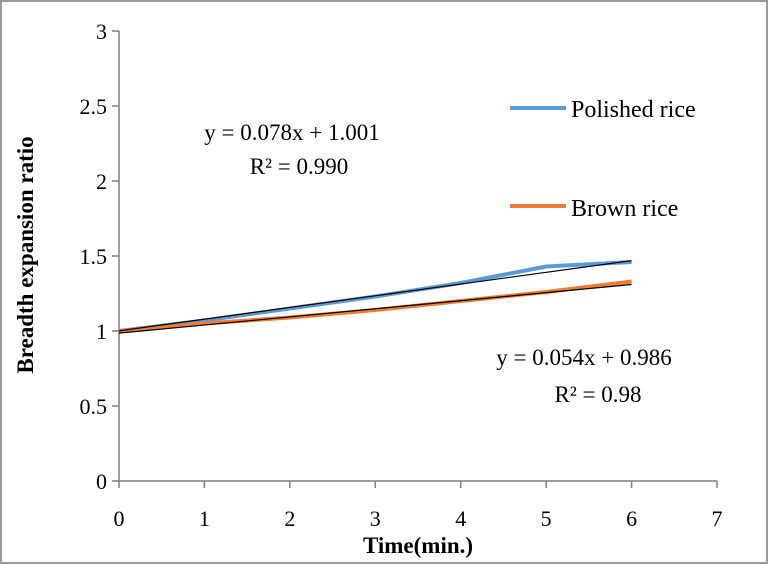  I want to click on y-axis-title: Breadth expansion ratio, so click(25, 254).